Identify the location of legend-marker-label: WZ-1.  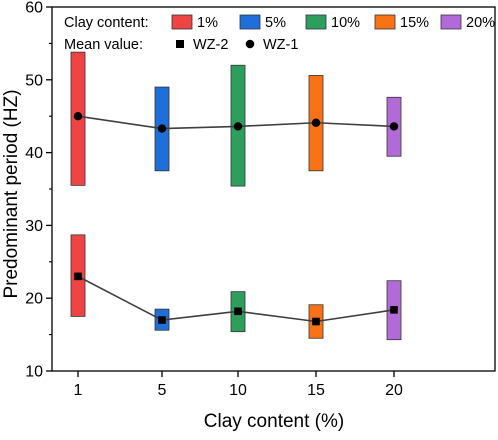
(280, 45).